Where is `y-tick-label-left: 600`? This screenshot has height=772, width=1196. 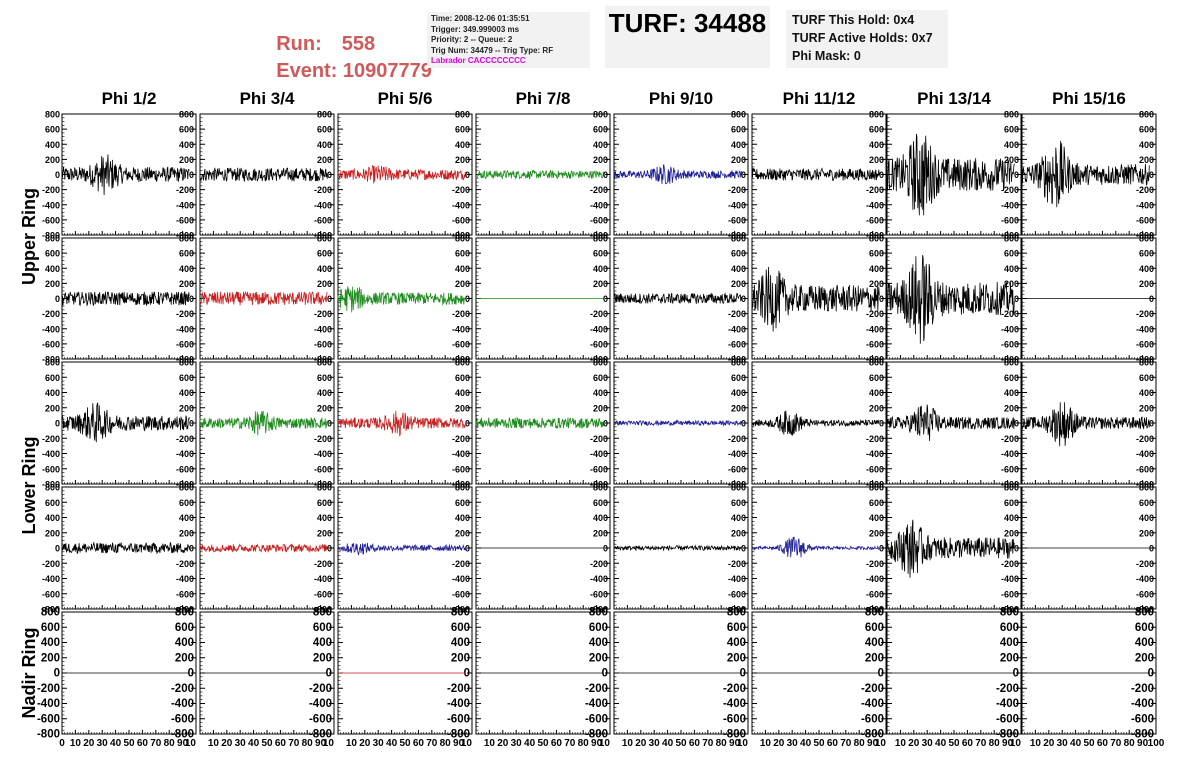 y-tick-label-left: 600 is located at coordinates (50, 628).